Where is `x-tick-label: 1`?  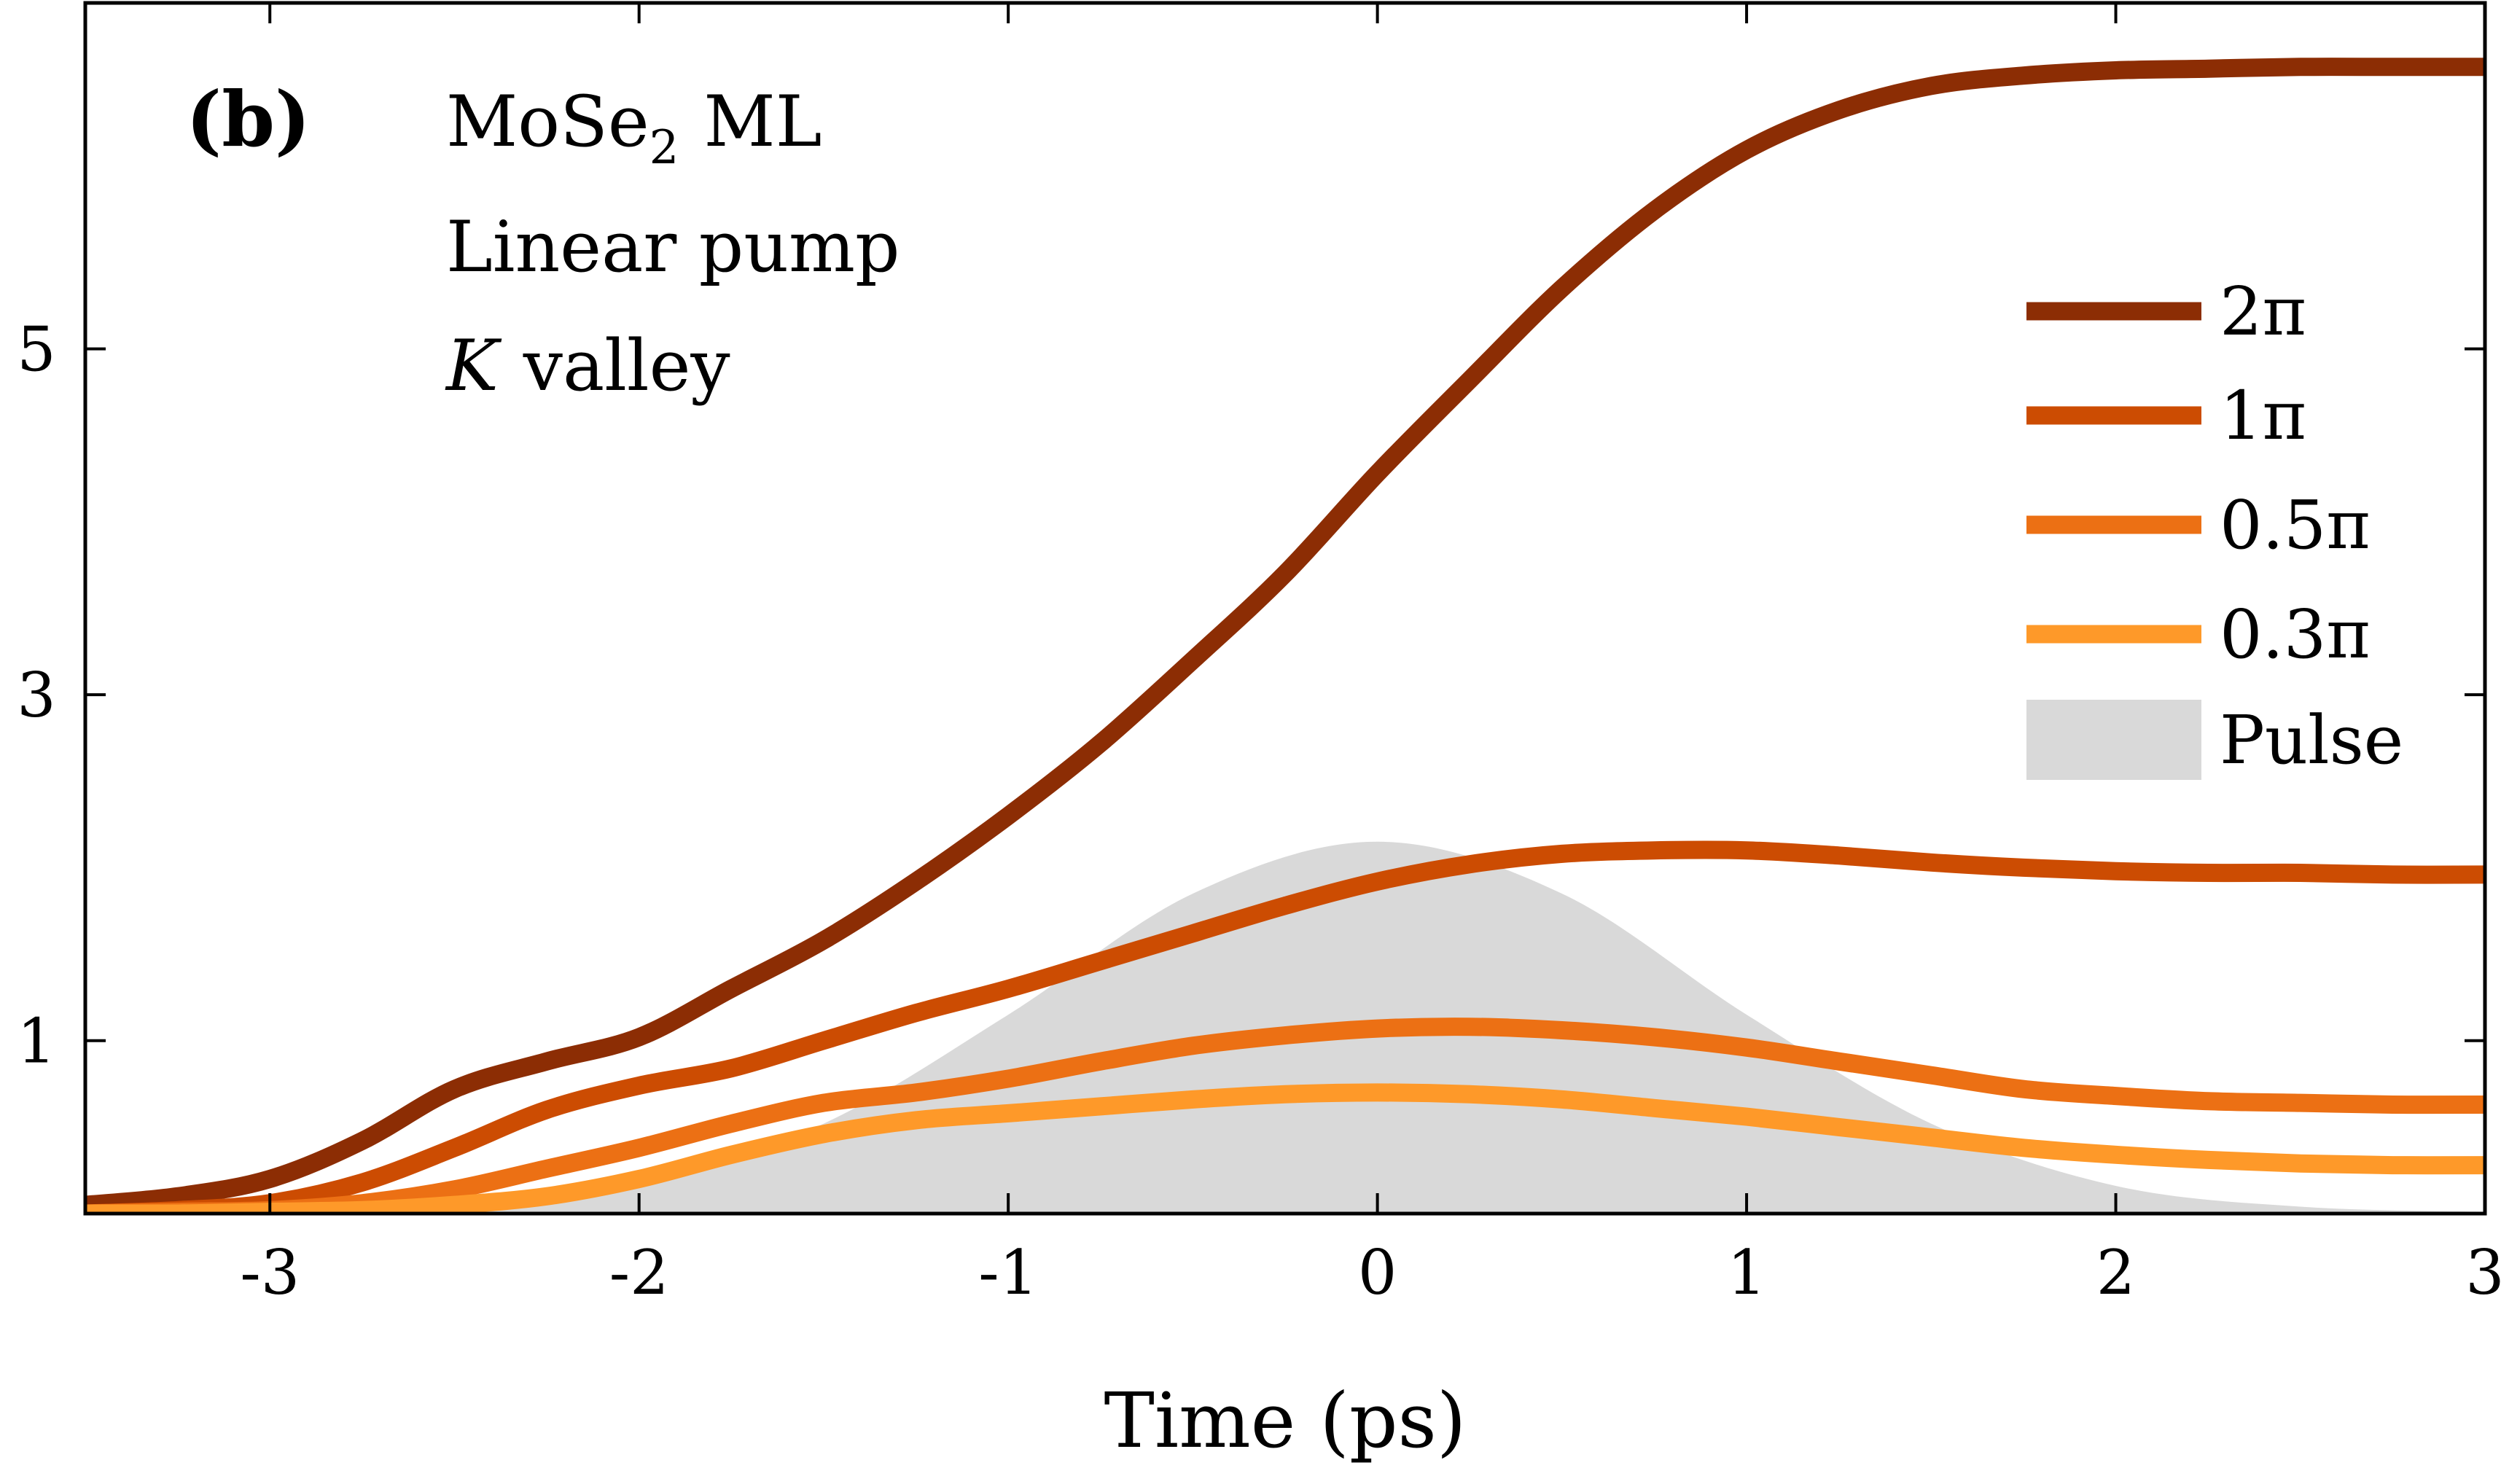
x-tick-label: 1 is located at coordinates (1746, 1272).